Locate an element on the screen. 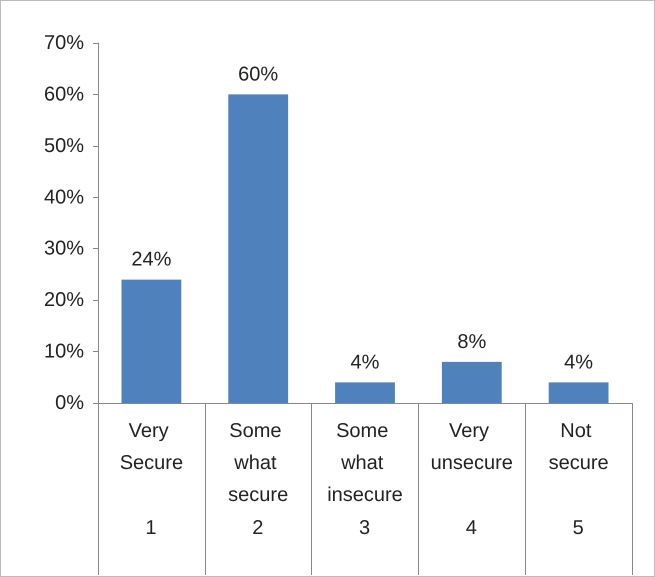 Image resolution: width=655 pixels, height=577 pixels. x-tick-label: Very Secure is located at coordinates (152, 447).